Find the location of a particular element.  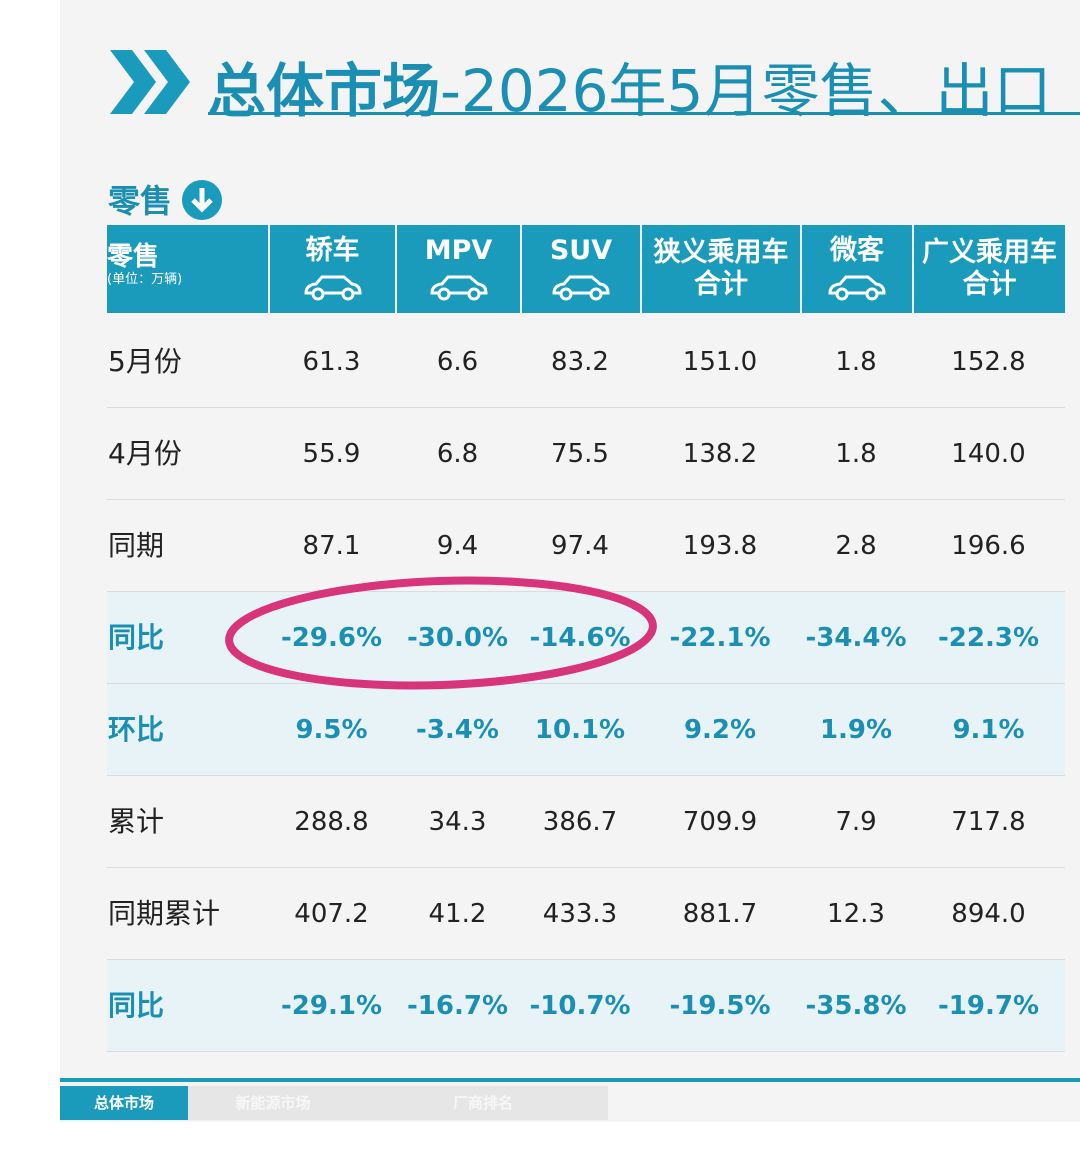

header-row is located at coordinates (586, 269).